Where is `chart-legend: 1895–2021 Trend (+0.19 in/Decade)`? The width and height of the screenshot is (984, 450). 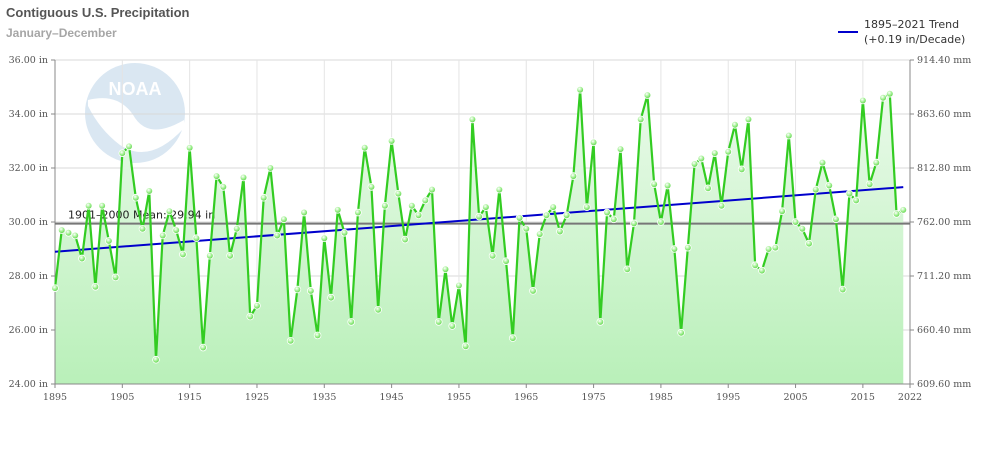 chart-legend: 1895–2021 Trend (+0.19 in/Decade) is located at coordinates (901, 32).